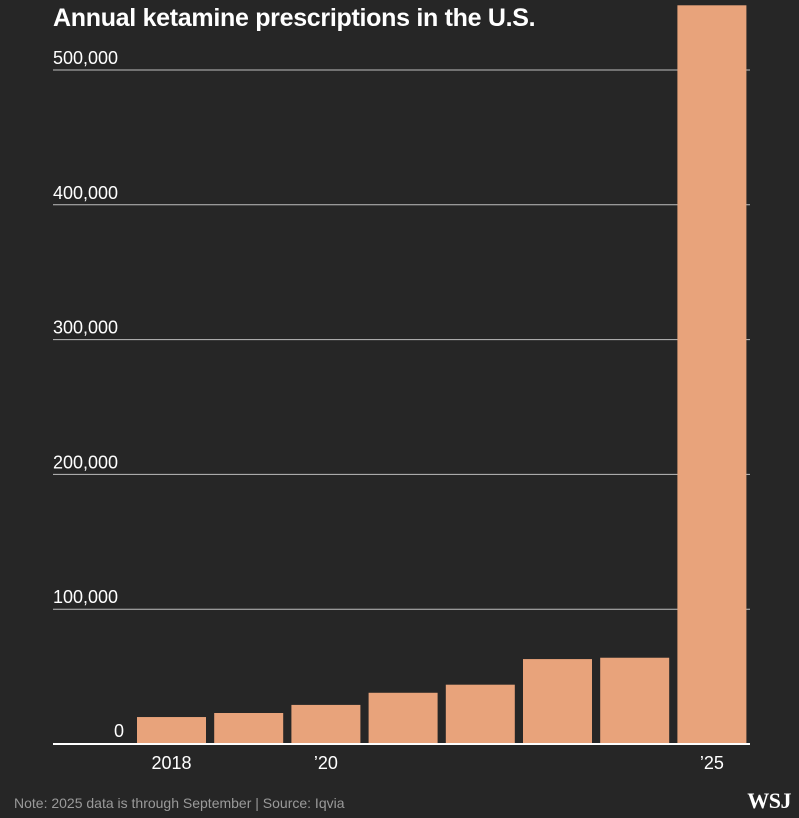 Image resolution: width=799 pixels, height=818 pixels. What do you see at coordinates (712, 374) in the screenshot?
I see `bar-2025` at bounding box center [712, 374].